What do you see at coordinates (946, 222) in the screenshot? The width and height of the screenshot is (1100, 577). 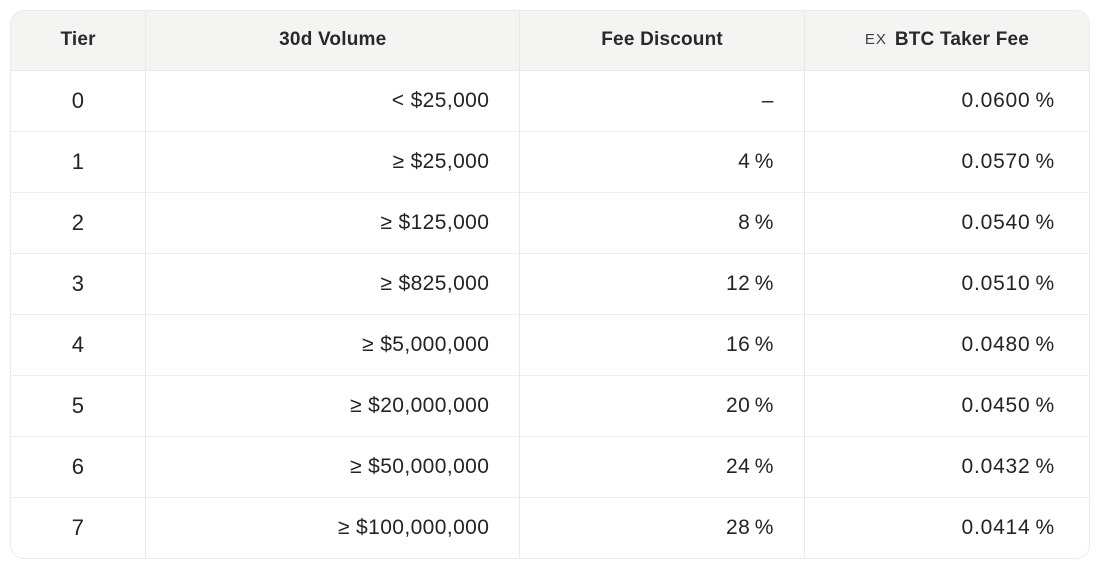 I see `cell-taker-fee: 0.0540 %` at bounding box center [946, 222].